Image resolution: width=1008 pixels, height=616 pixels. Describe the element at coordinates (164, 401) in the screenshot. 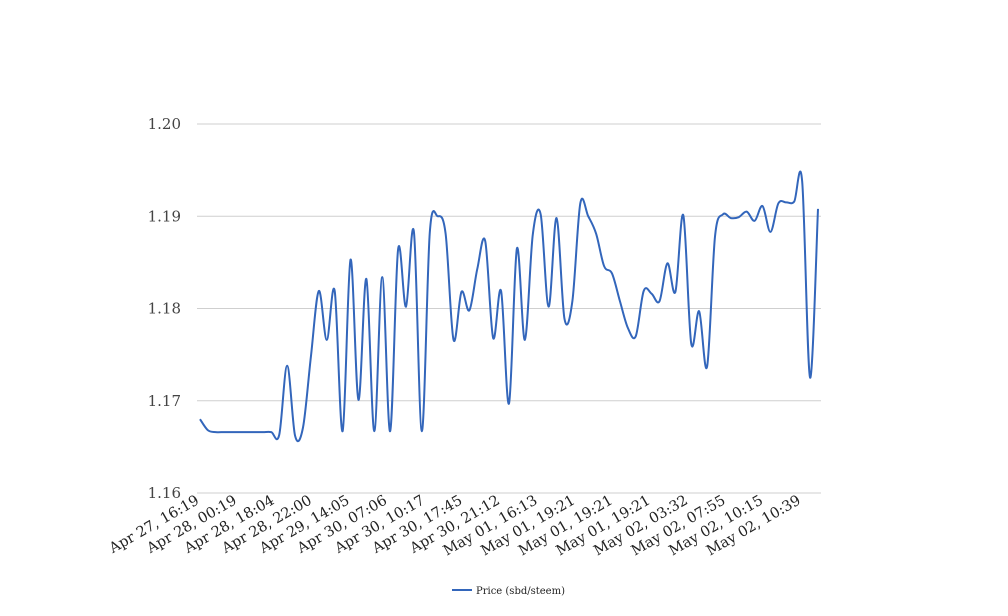

I see `y-tick-label: 1.17` at that location.